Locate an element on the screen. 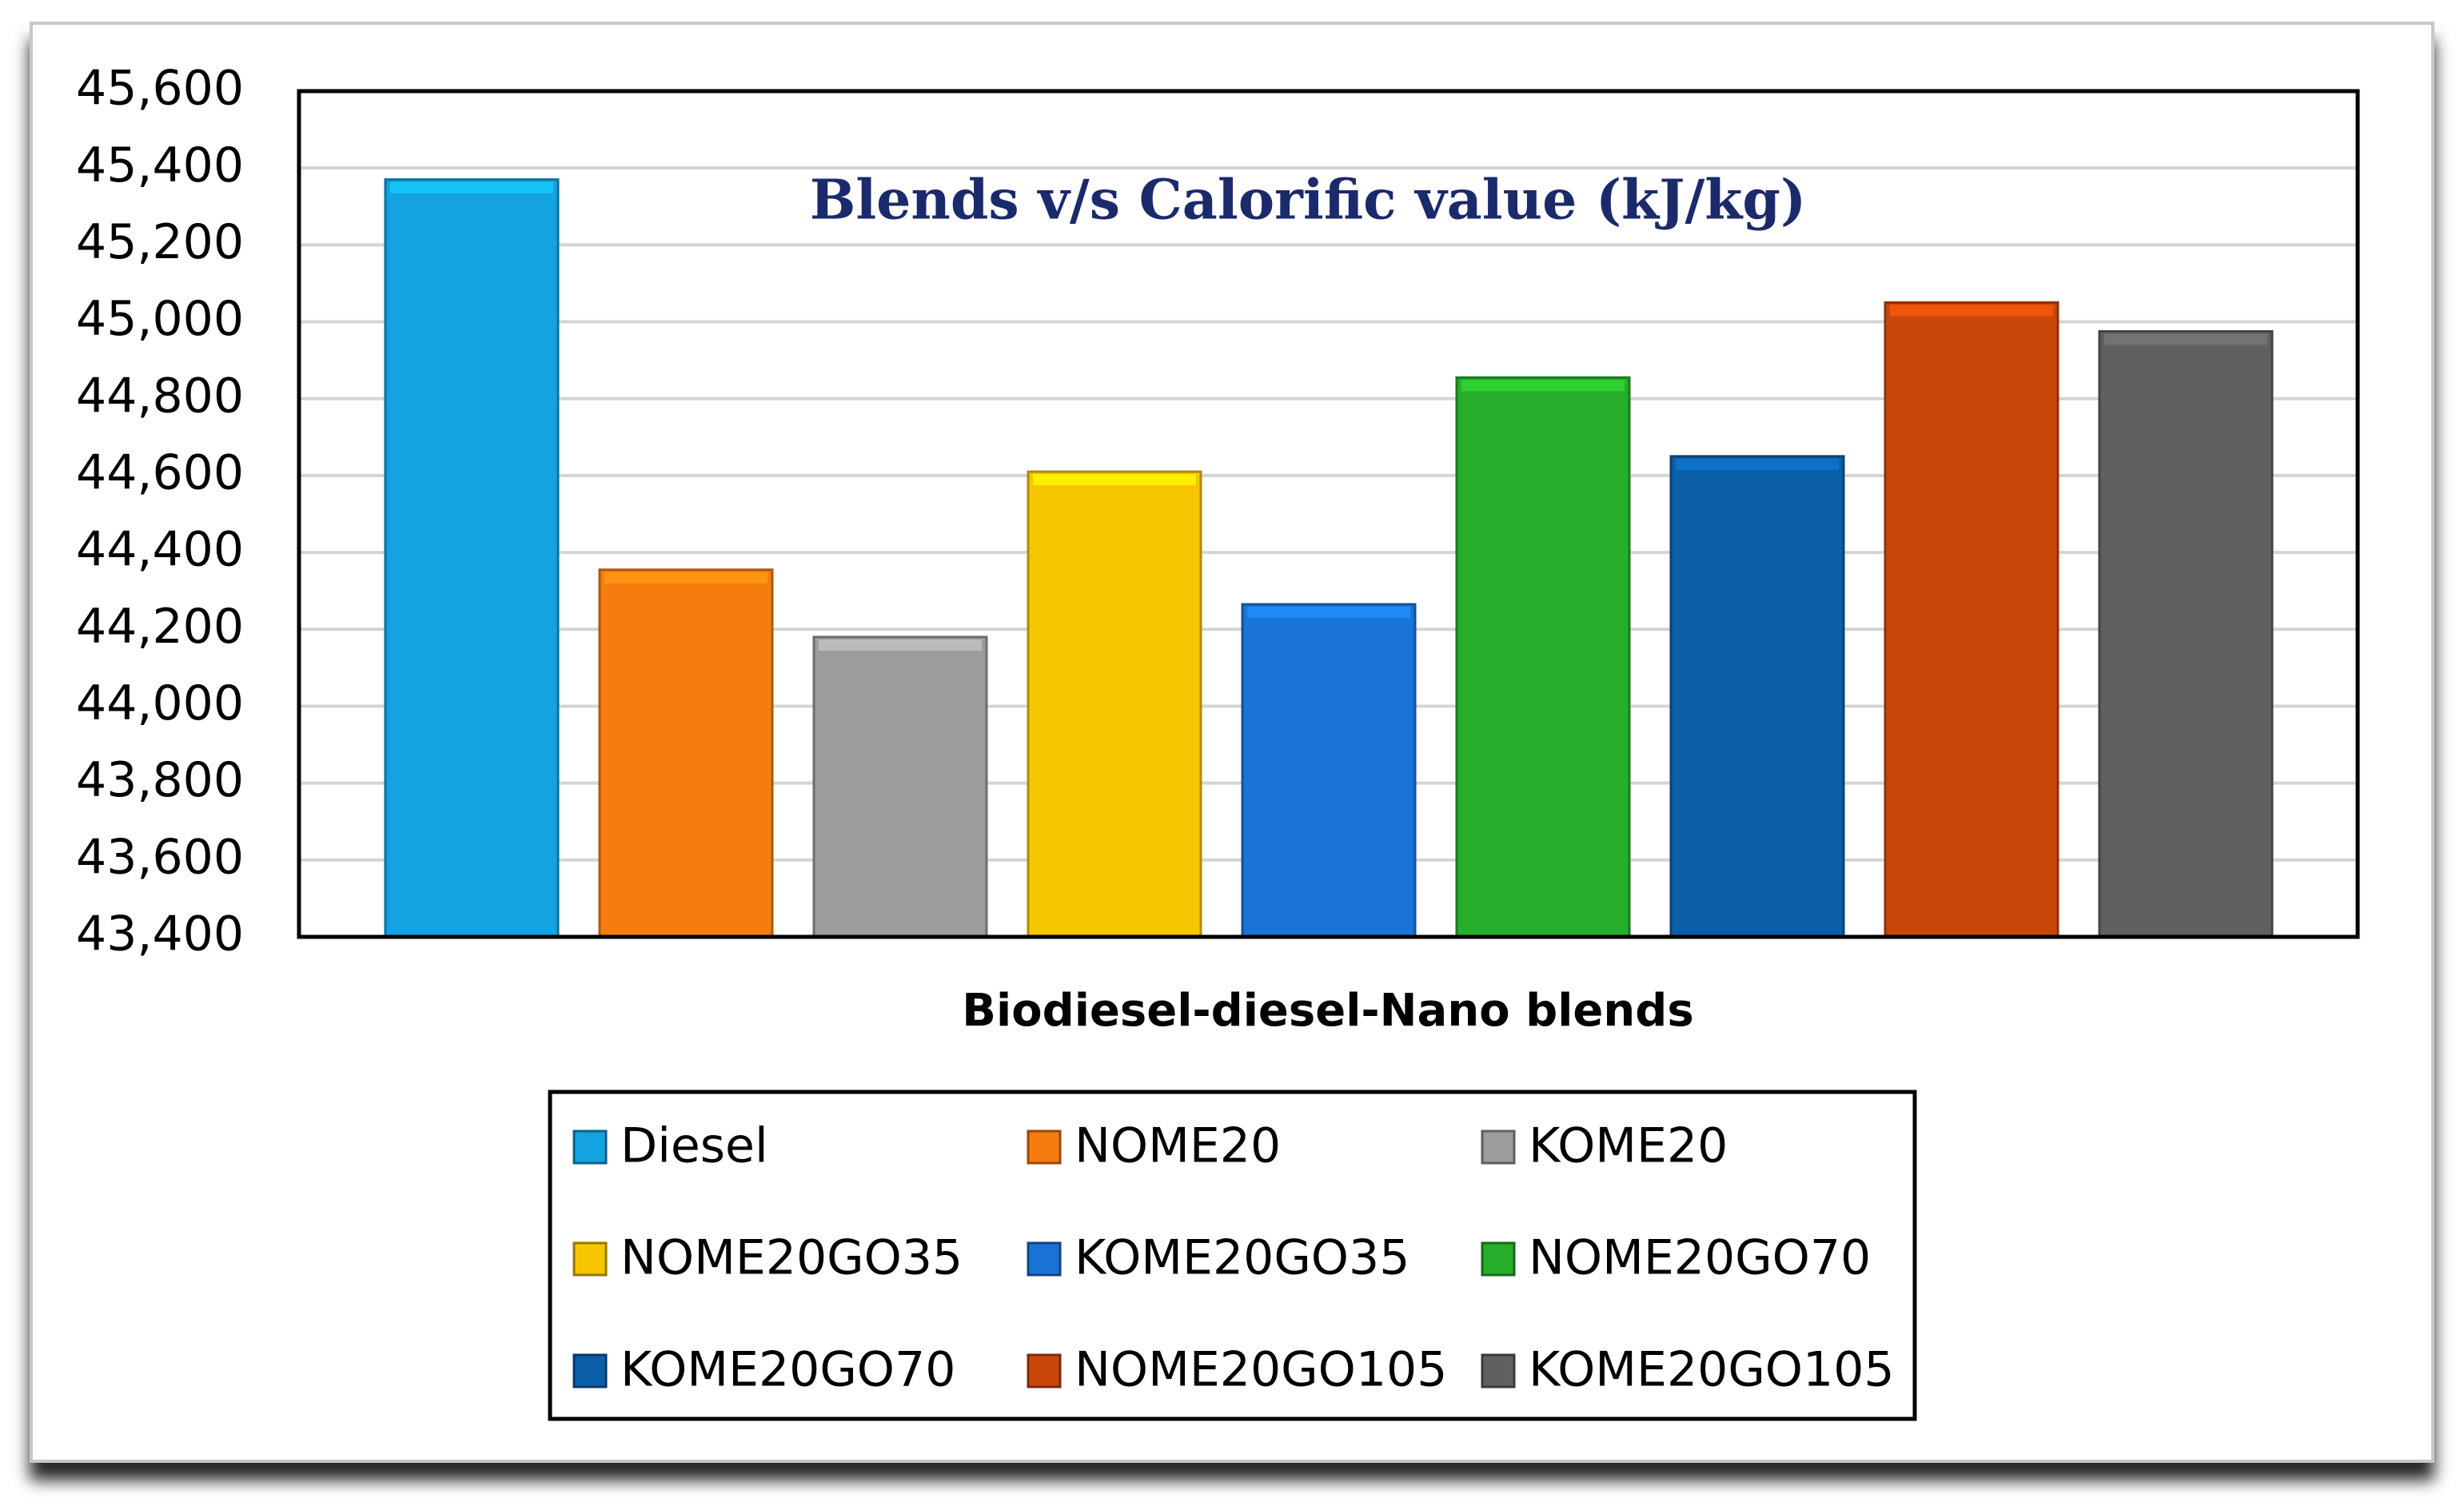 This screenshot has width=2464, height=1510. legend-label: NOME20 is located at coordinates (1178, 1146).